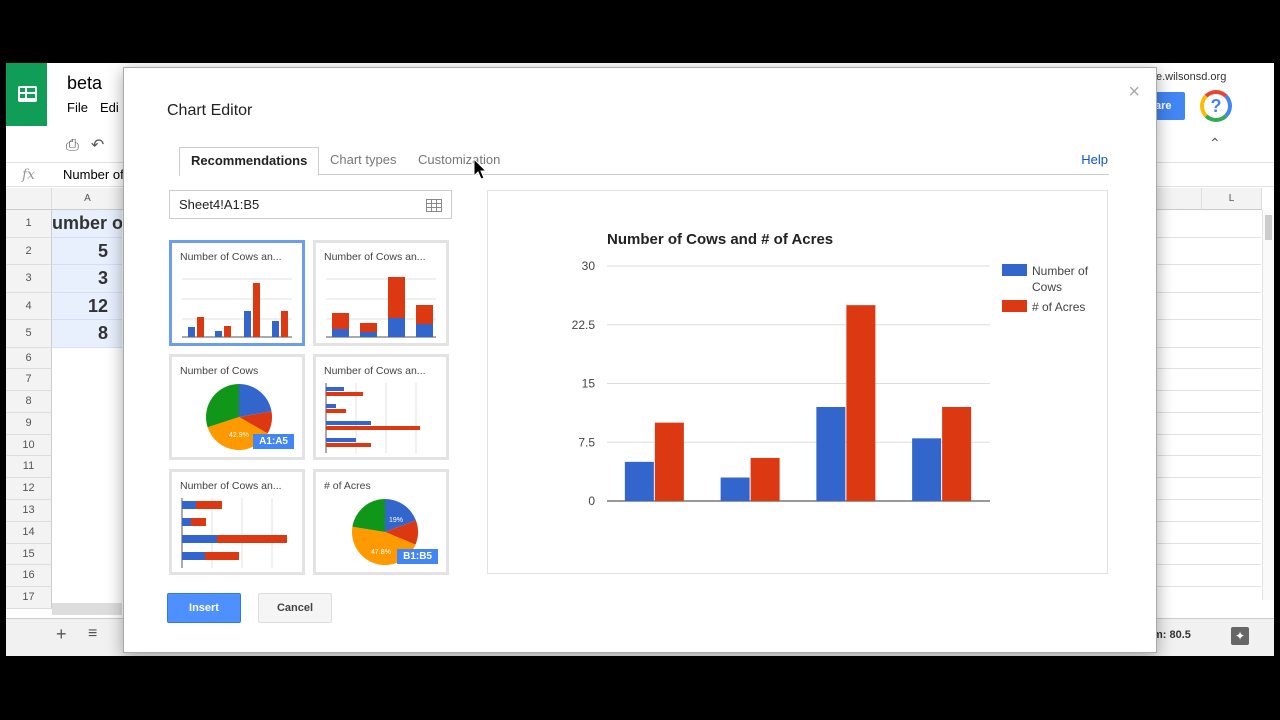  What do you see at coordinates (589, 384) in the screenshot?
I see `y-tick-label: 15` at bounding box center [589, 384].